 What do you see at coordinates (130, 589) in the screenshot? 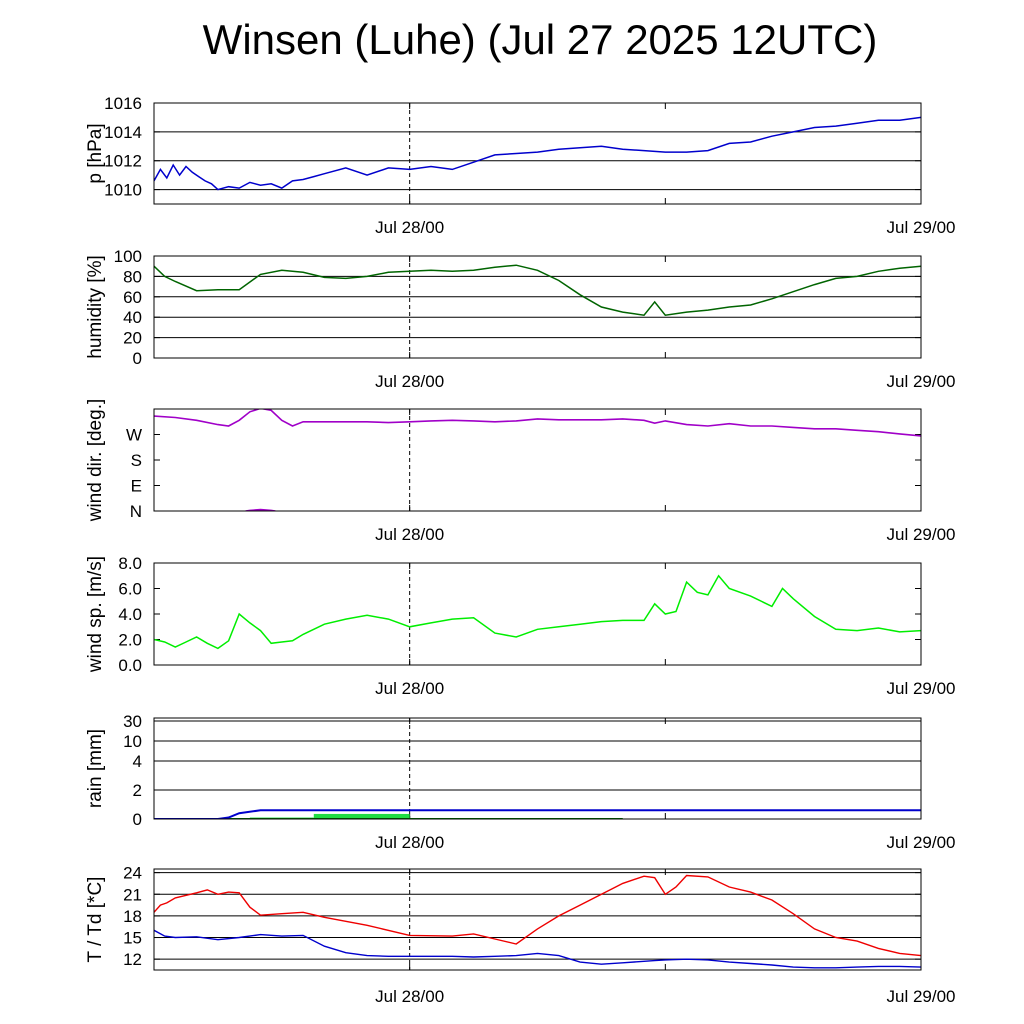
I see `y-tick-label: 6.0` at bounding box center [130, 589].